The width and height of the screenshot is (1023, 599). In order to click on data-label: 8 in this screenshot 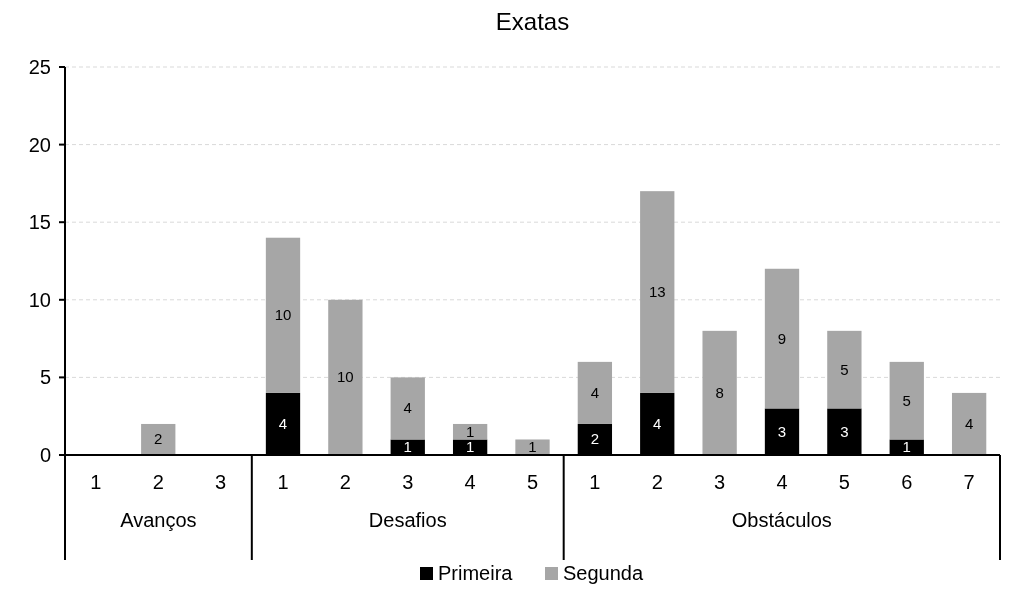, I will do `click(719, 392)`.